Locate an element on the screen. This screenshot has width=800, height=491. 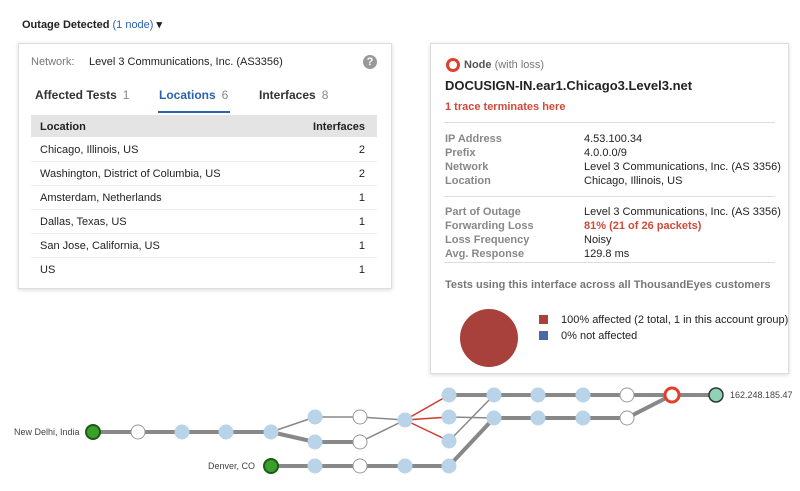
help-icon: ? is located at coordinates (370, 62).